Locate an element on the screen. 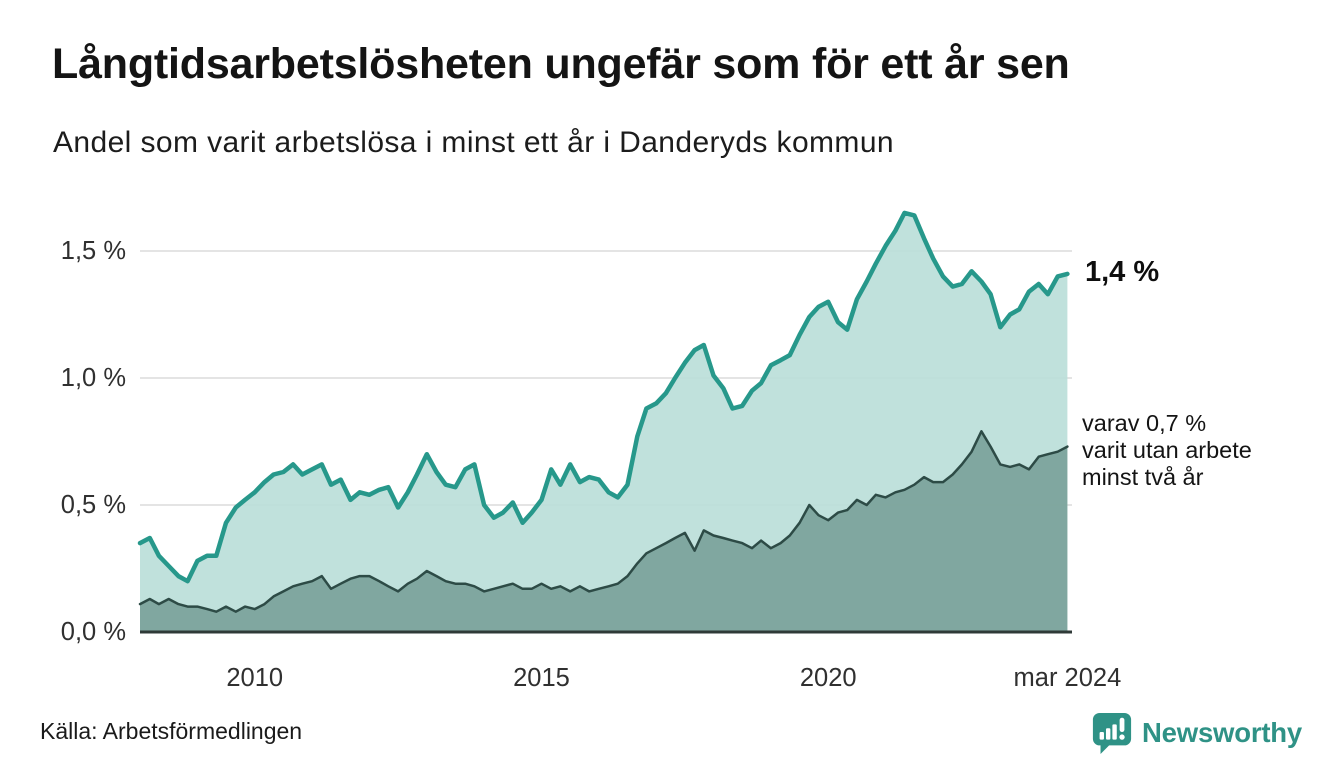 This screenshot has height=780, width=1340. x-tick-label: mar 2024 is located at coordinates (1068, 678).